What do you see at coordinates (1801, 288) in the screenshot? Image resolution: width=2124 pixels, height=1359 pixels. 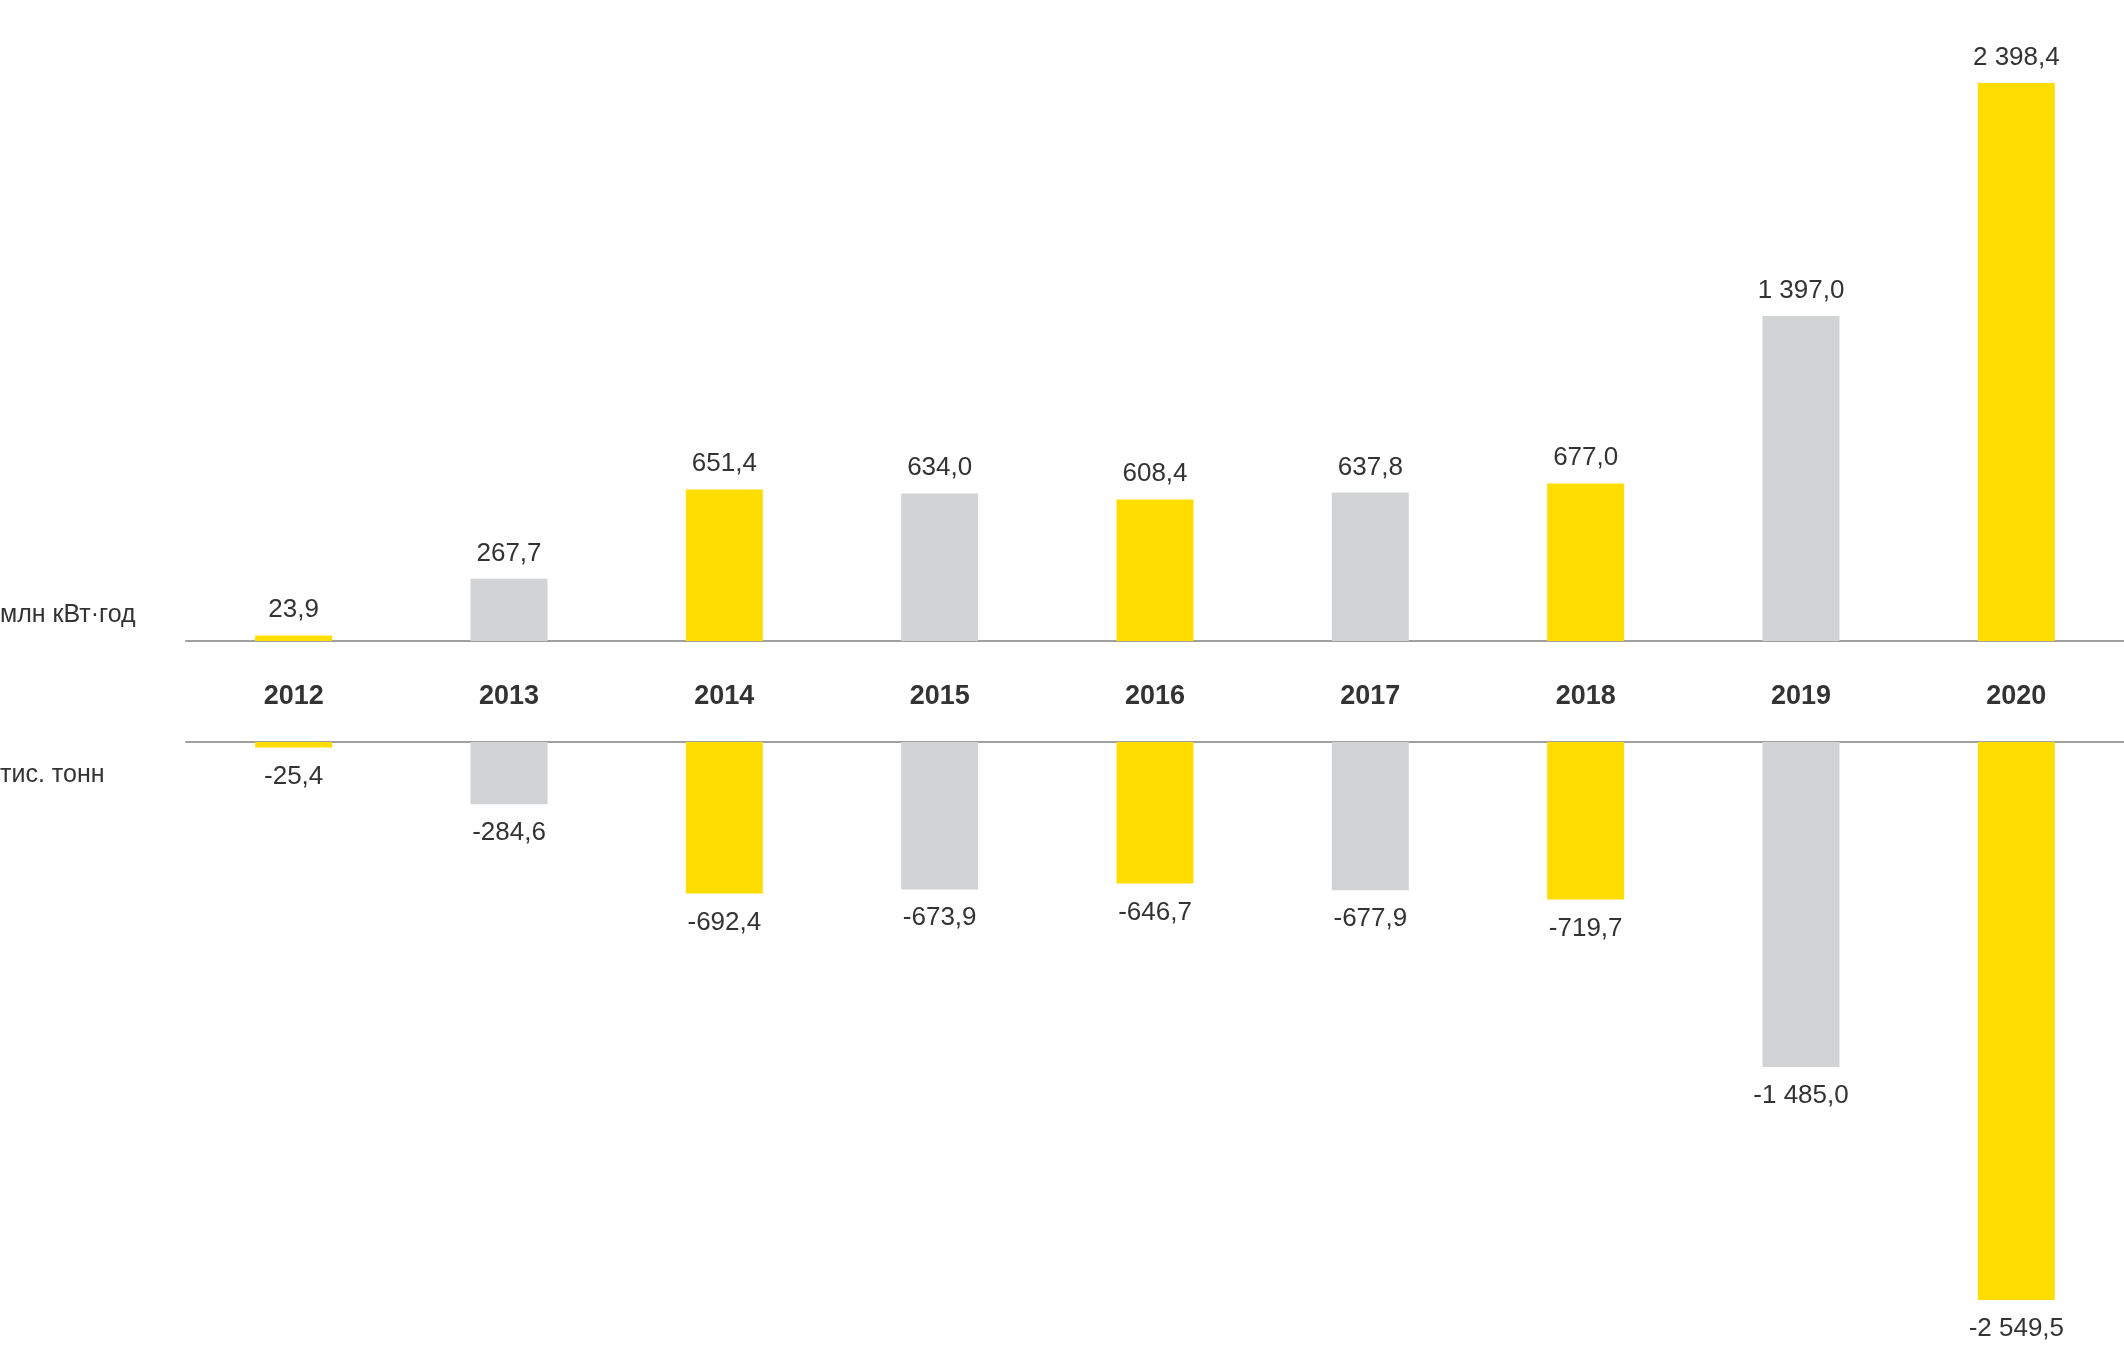 I see `data-label: 1 397,0` at bounding box center [1801, 288].